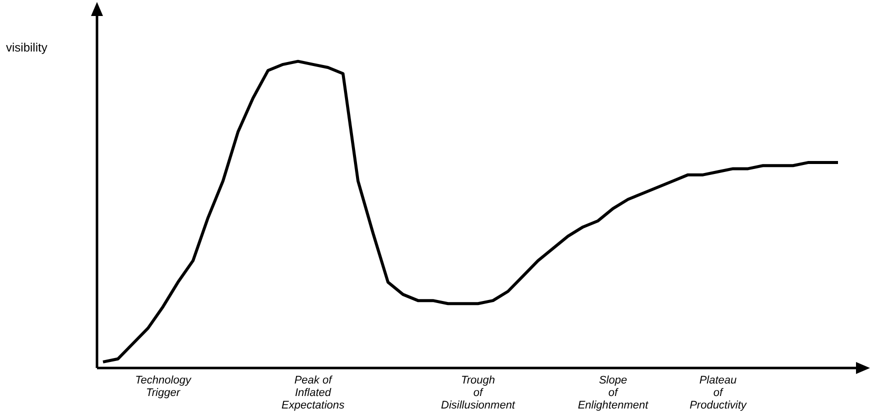 The image size is (871, 418). What do you see at coordinates (719, 393) in the screenshot?
I see `x-tick-label: Plateau of Productivity` at bounding box center [719, 393].